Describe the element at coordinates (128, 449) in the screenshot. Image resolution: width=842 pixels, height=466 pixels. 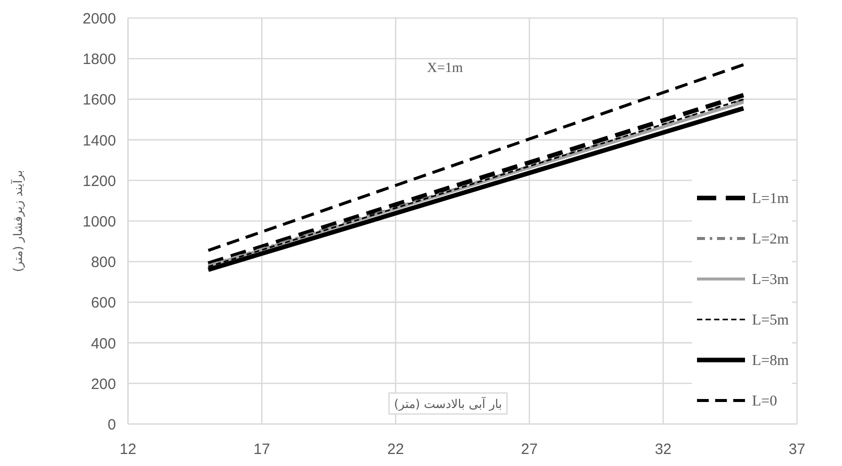
I see `x-tick-label: 12` at that location.